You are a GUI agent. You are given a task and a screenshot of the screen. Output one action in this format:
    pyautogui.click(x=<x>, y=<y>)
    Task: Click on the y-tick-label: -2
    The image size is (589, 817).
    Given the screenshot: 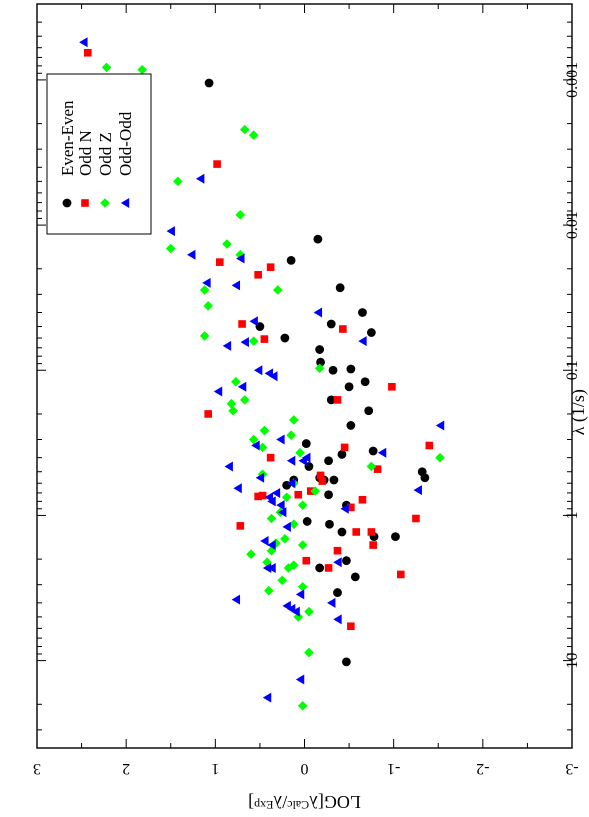 What is the action you would take?
    pyautogui.click(x=482, y=768)
    